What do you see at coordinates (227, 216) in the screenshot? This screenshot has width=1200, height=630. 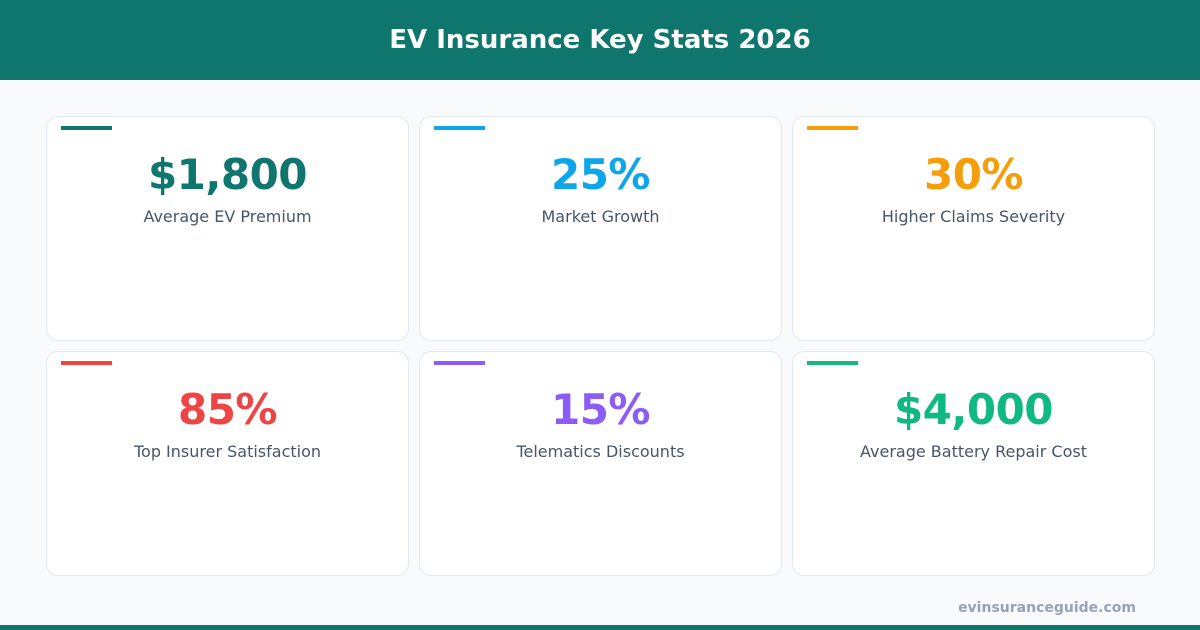 I see `stat-label: Average EV Premium` at bounding box center [227, 216].